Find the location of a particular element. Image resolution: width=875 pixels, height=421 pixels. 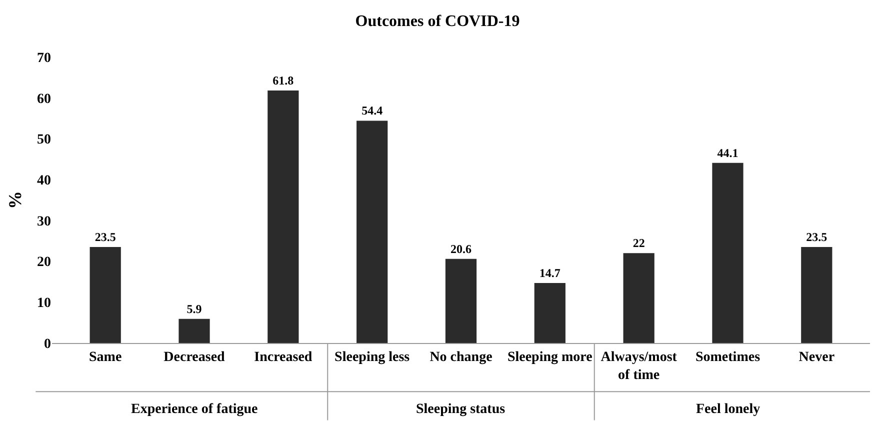

y-tick-label: 60 is located at coordinates (44, 99).